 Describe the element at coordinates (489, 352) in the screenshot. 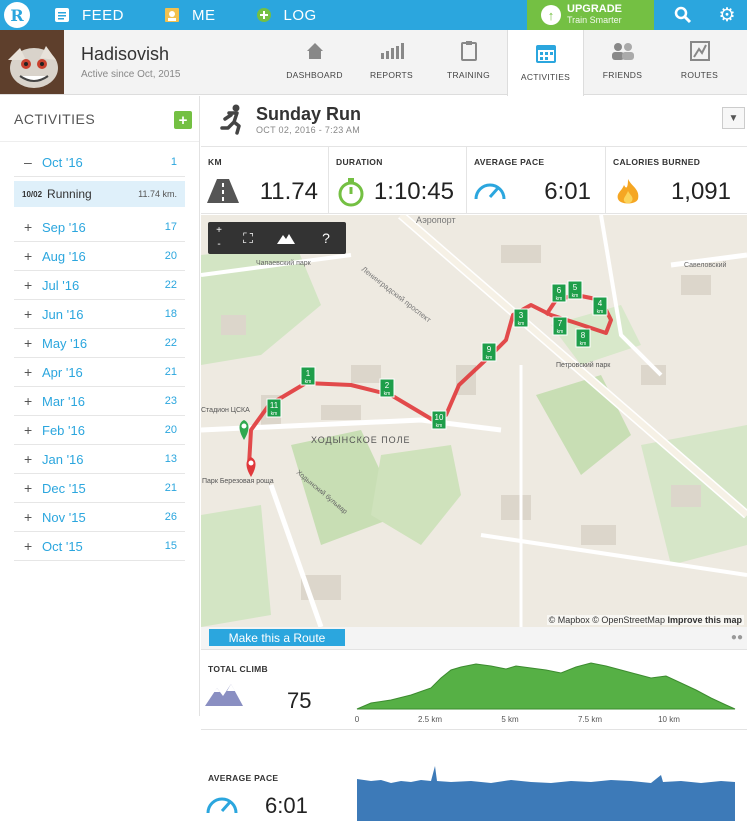

I see `km-marker: 9km` at that location.